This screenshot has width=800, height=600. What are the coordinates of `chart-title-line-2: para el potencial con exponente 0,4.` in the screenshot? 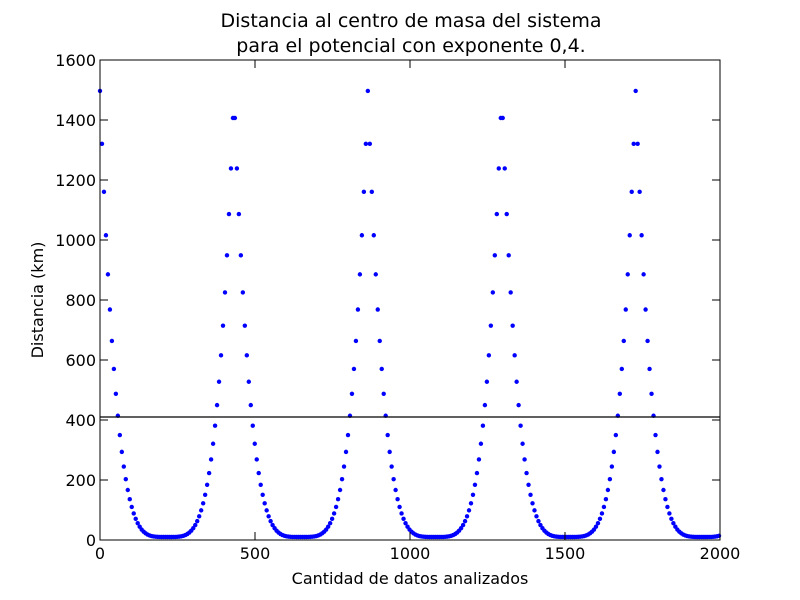 It's located at (410, 46).